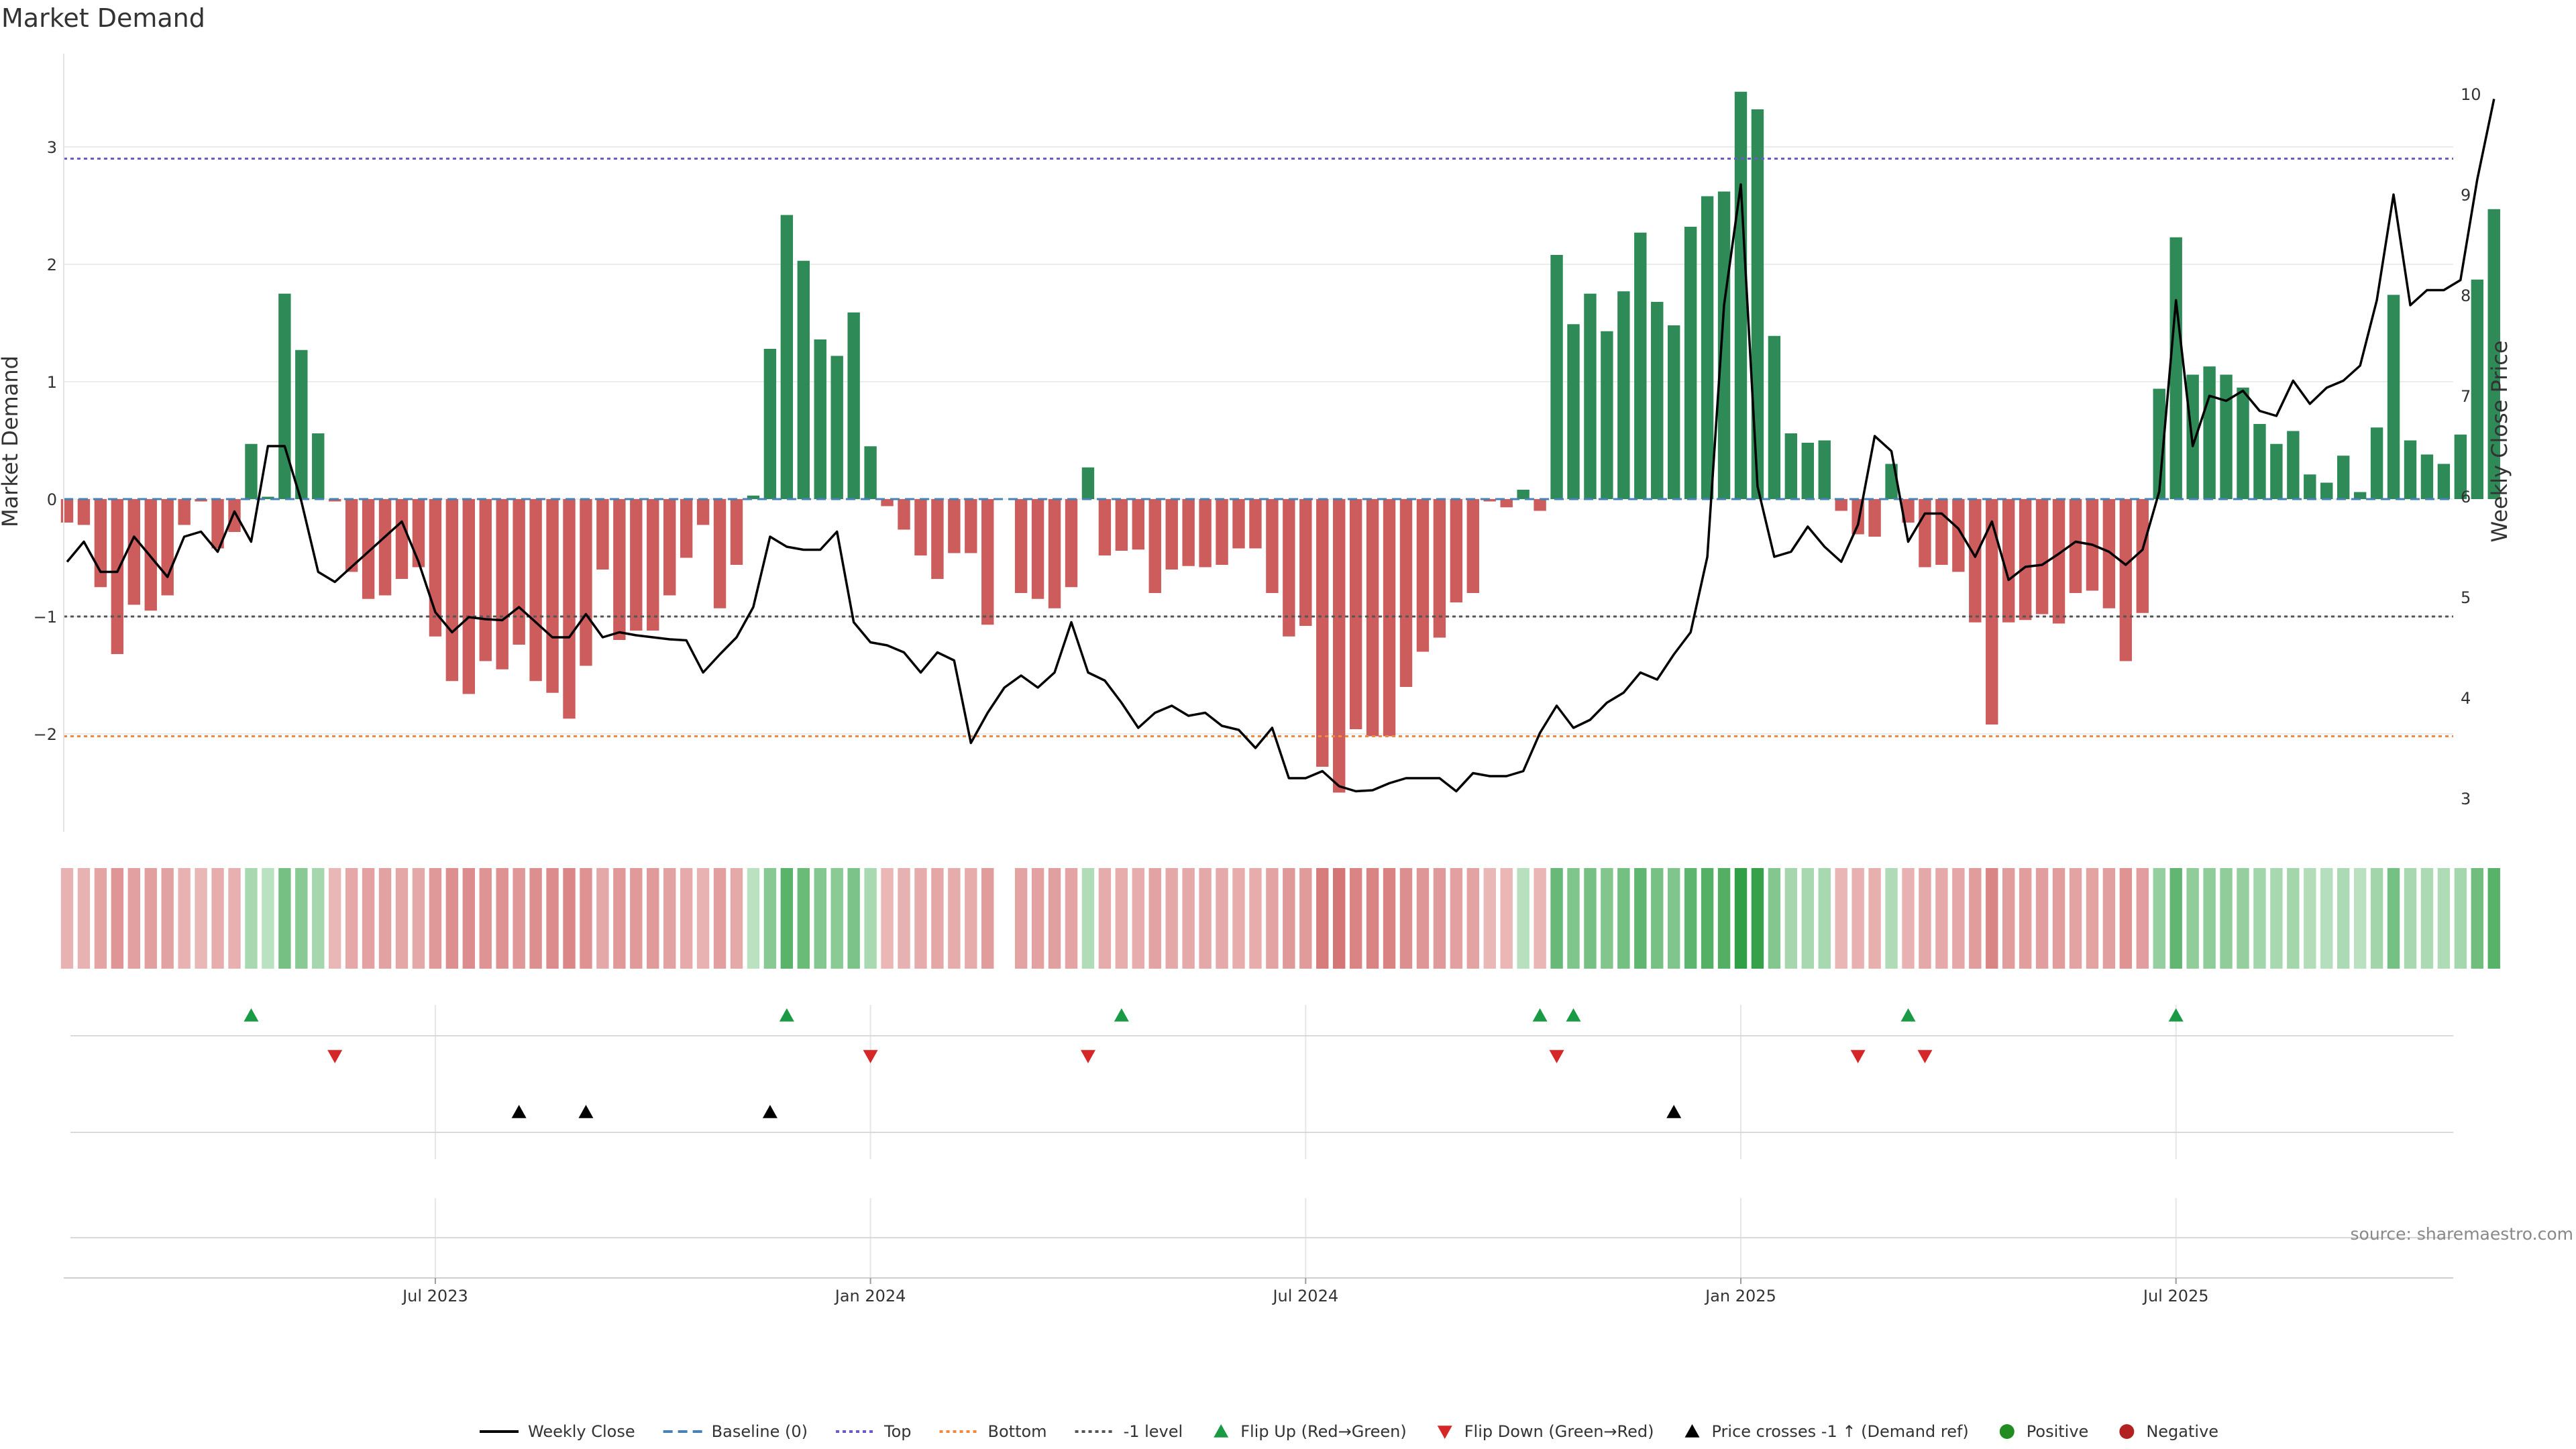 The width and height of the screenshot is (2576, 1449). What do you see at coordinates (1545, 1431) in the screenshot?
I see `legend-item-flipdown: Flip Down (Green→Red)` at bounding box center [1545, 1431].